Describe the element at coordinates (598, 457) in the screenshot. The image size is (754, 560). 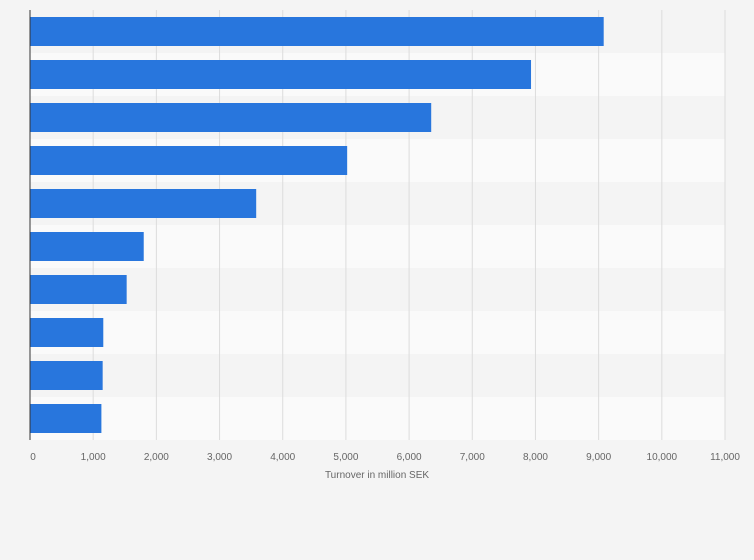
I see `x-tick-label-9000: 9,000` at that location.